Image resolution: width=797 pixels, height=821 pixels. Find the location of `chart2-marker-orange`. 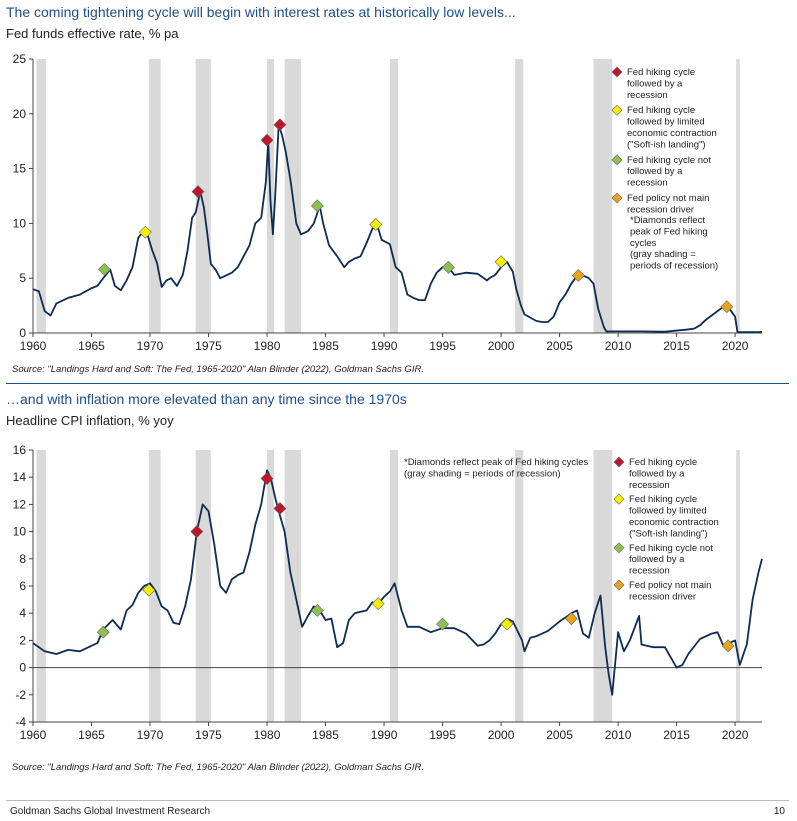

chart2-marker-orange is located at coordinates (728, 646).